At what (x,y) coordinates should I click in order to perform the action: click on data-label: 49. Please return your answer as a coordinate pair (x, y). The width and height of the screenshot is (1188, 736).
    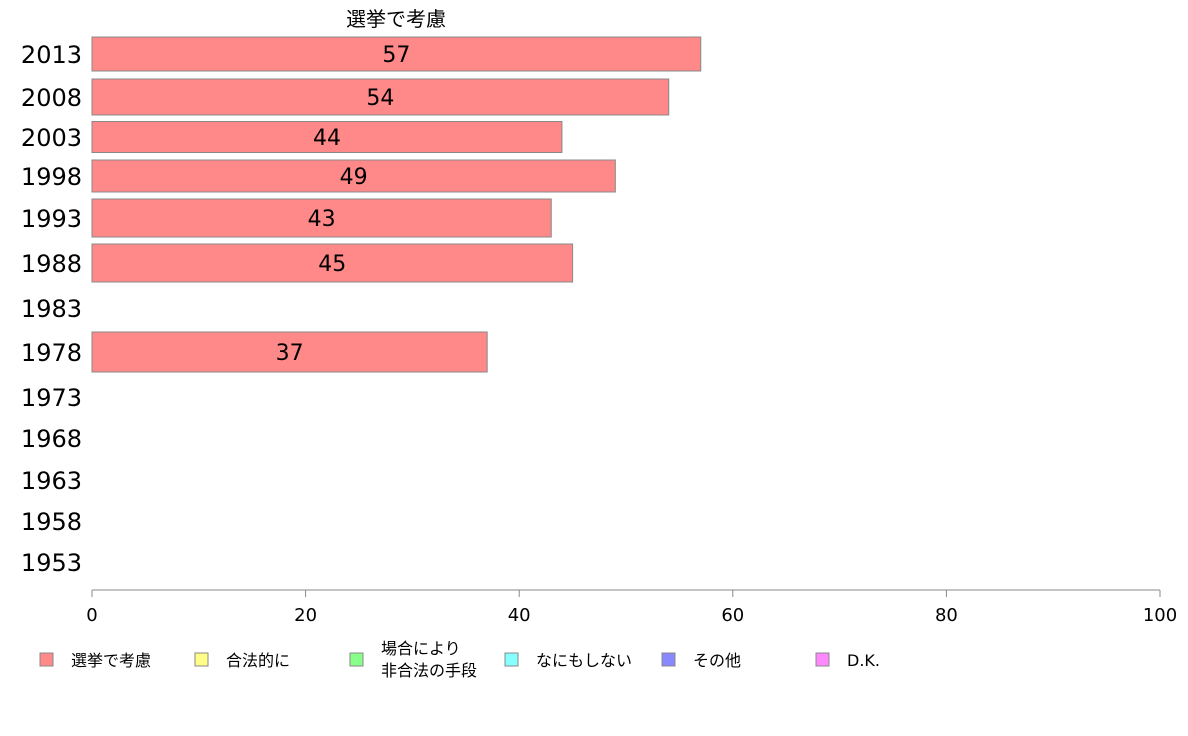
    Looking at the image, I should click on (354, 177).